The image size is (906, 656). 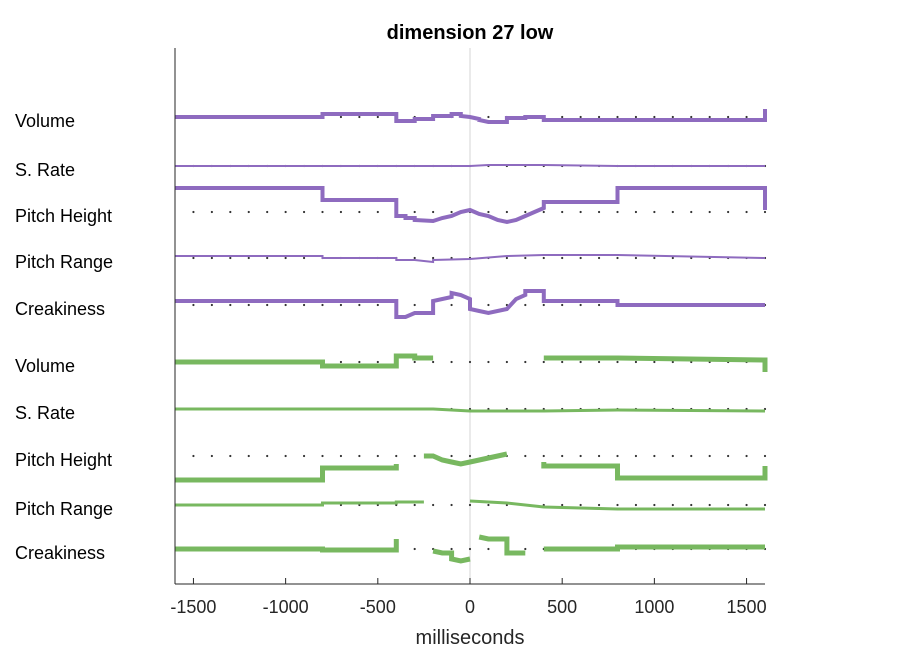 I want to click on series-line-1-pitch-range, so click(x=470, y=259).